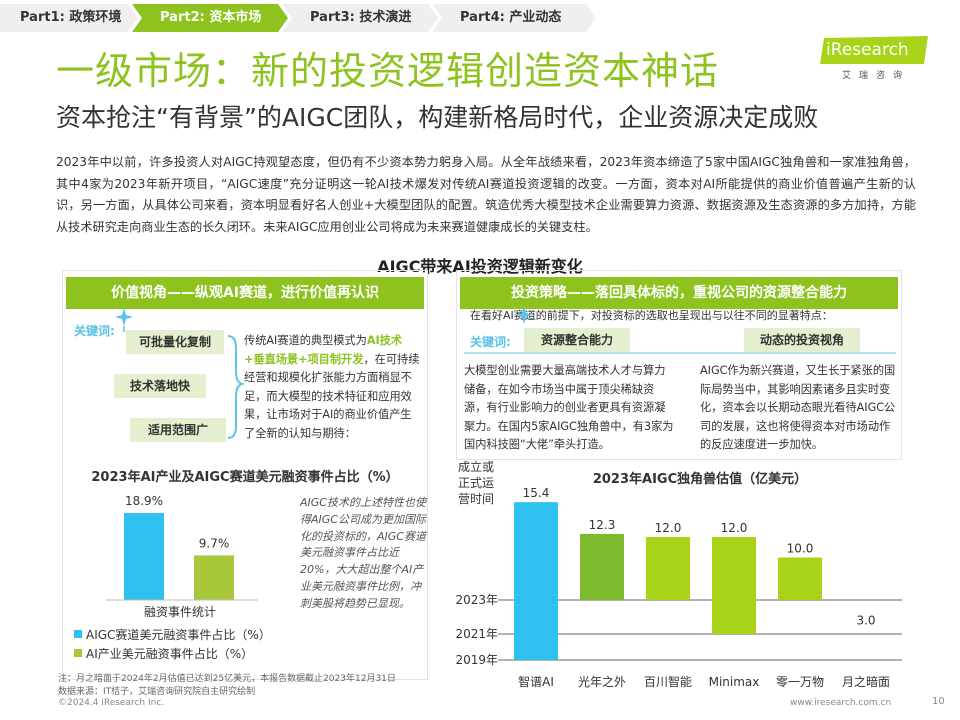 Image resolution: width=960 pixels, height=720 pixels. I want to click on nav-tab-part1: Part1: 政策环境, so click(71, 17).